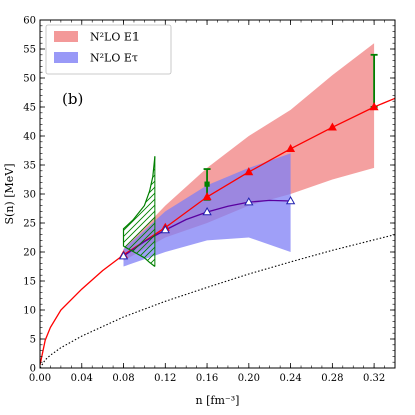 This screenshot has width=415, height=415. I want to click on x-tick-label: 0.16, so click(207, 378).